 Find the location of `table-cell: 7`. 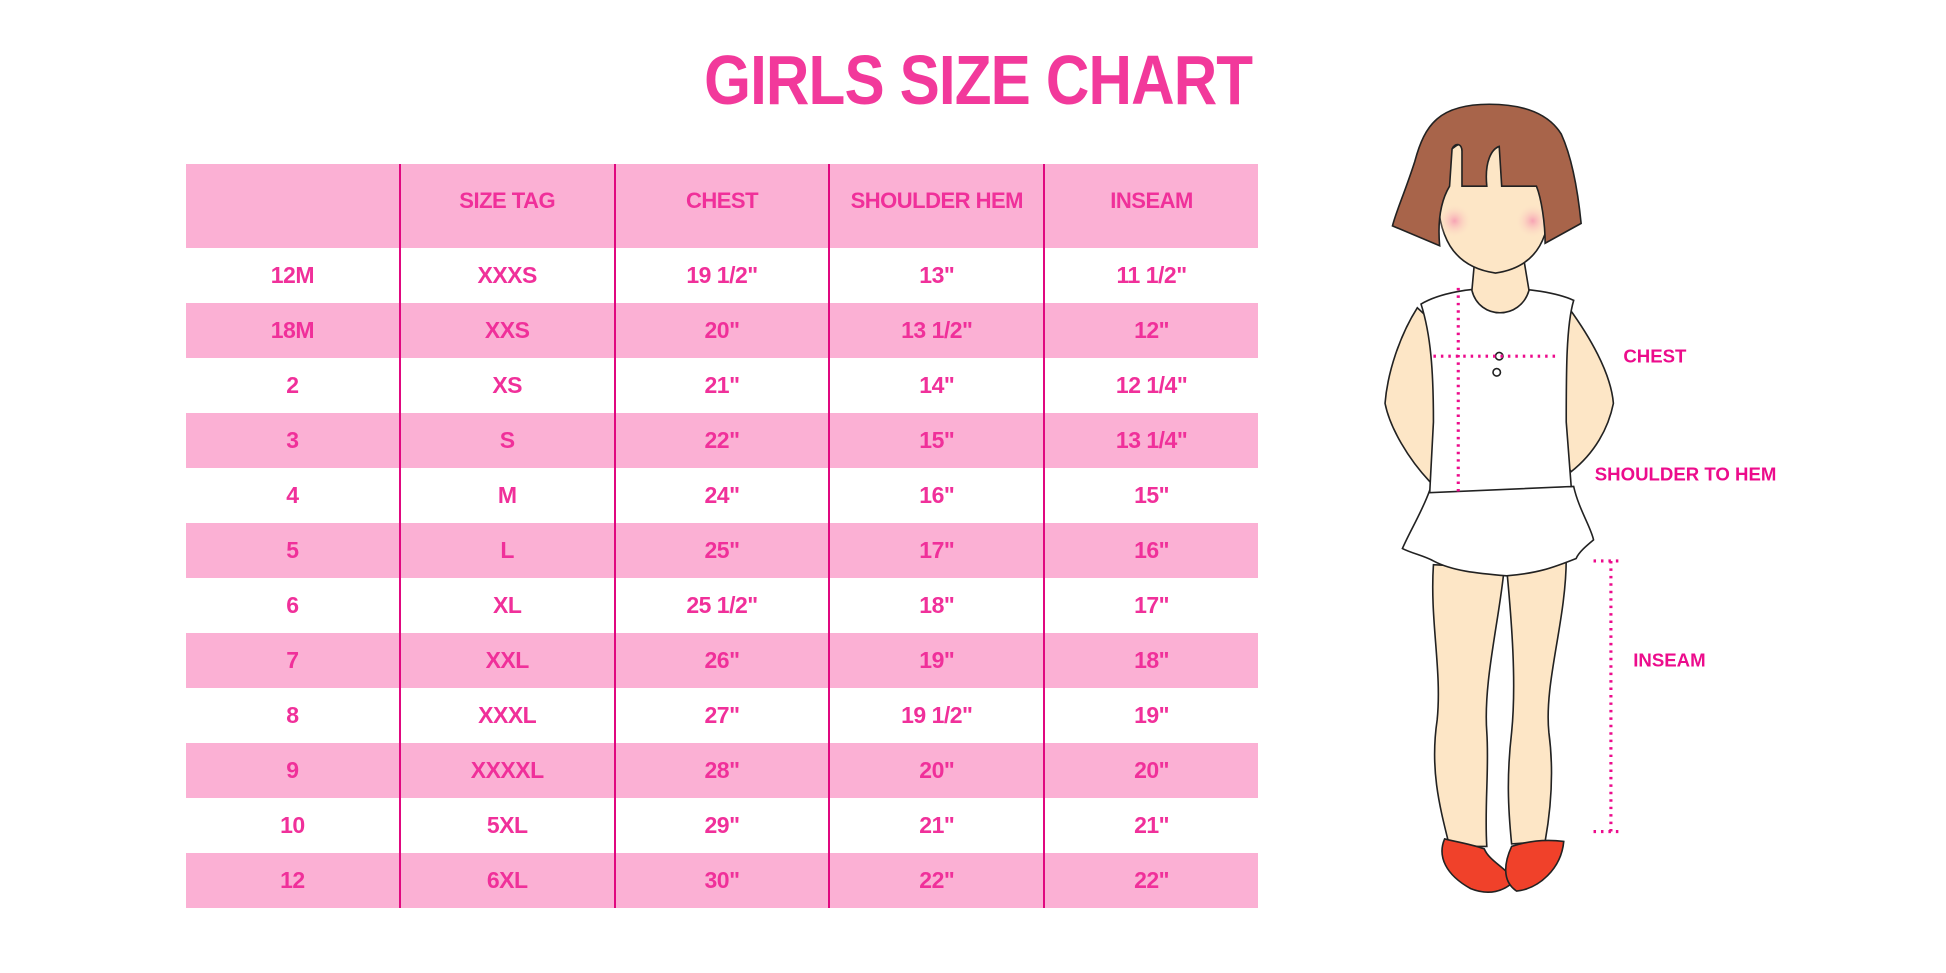

table-cell: 7 is located at coordinates (292, 660).